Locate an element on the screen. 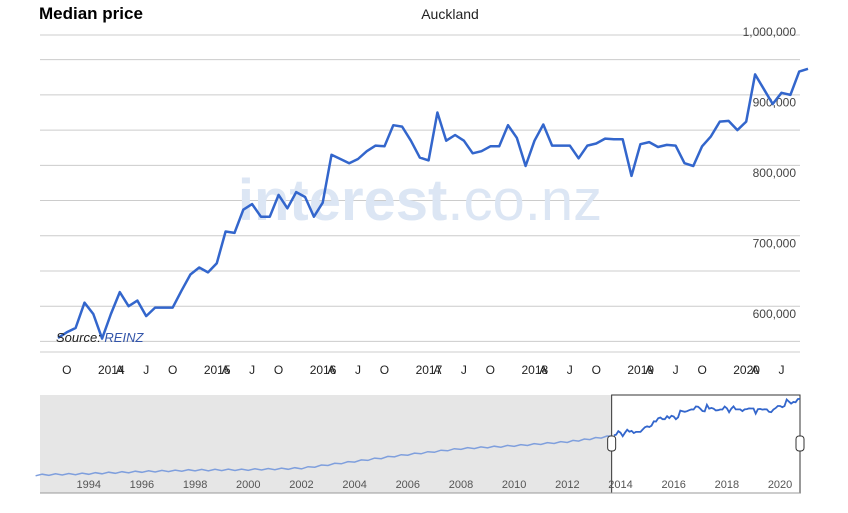 The height and width of the screenshot is (513, 848). x-tick-label: 2017 is located at coordinates (429, 370).